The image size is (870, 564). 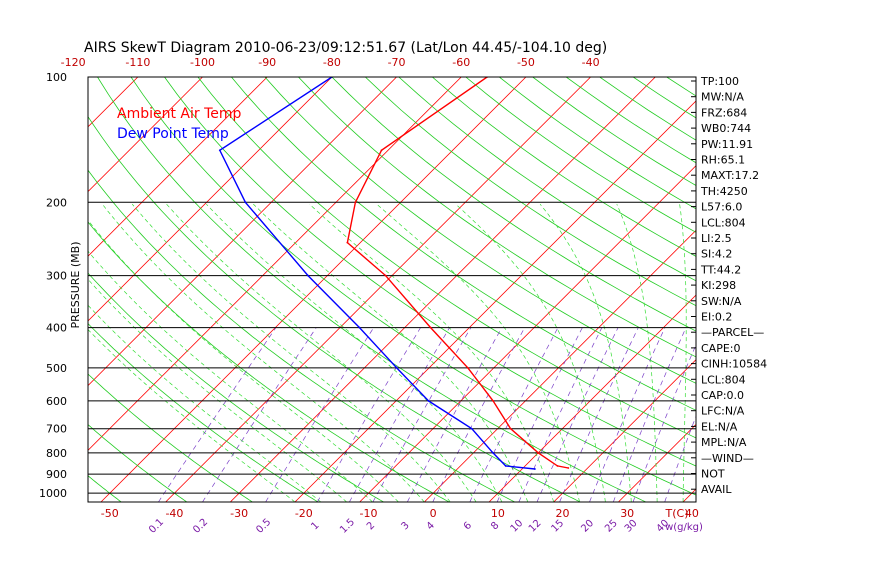 What do you see at coordinates (724, 112) in the screenshot?
I see `index-label: FRZ:684` at bounding box center [724, 112].